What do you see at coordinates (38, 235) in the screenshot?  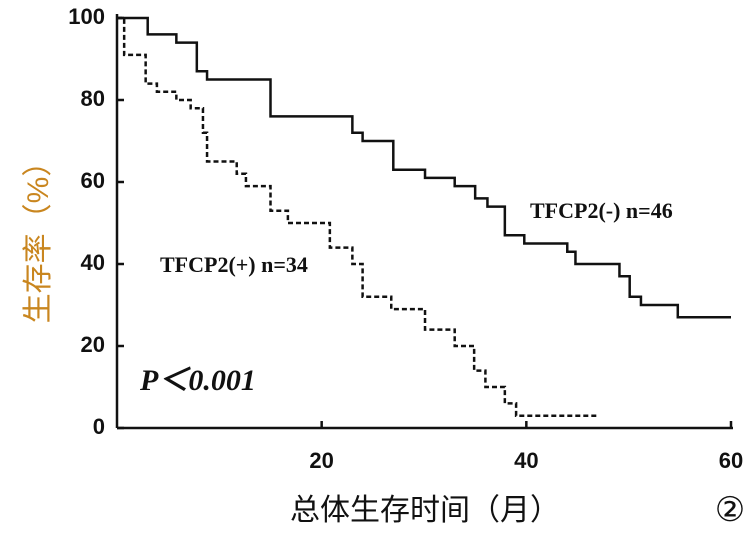 I see `y-axis-label: 生存率（%）` at bounding box center [38, 235].